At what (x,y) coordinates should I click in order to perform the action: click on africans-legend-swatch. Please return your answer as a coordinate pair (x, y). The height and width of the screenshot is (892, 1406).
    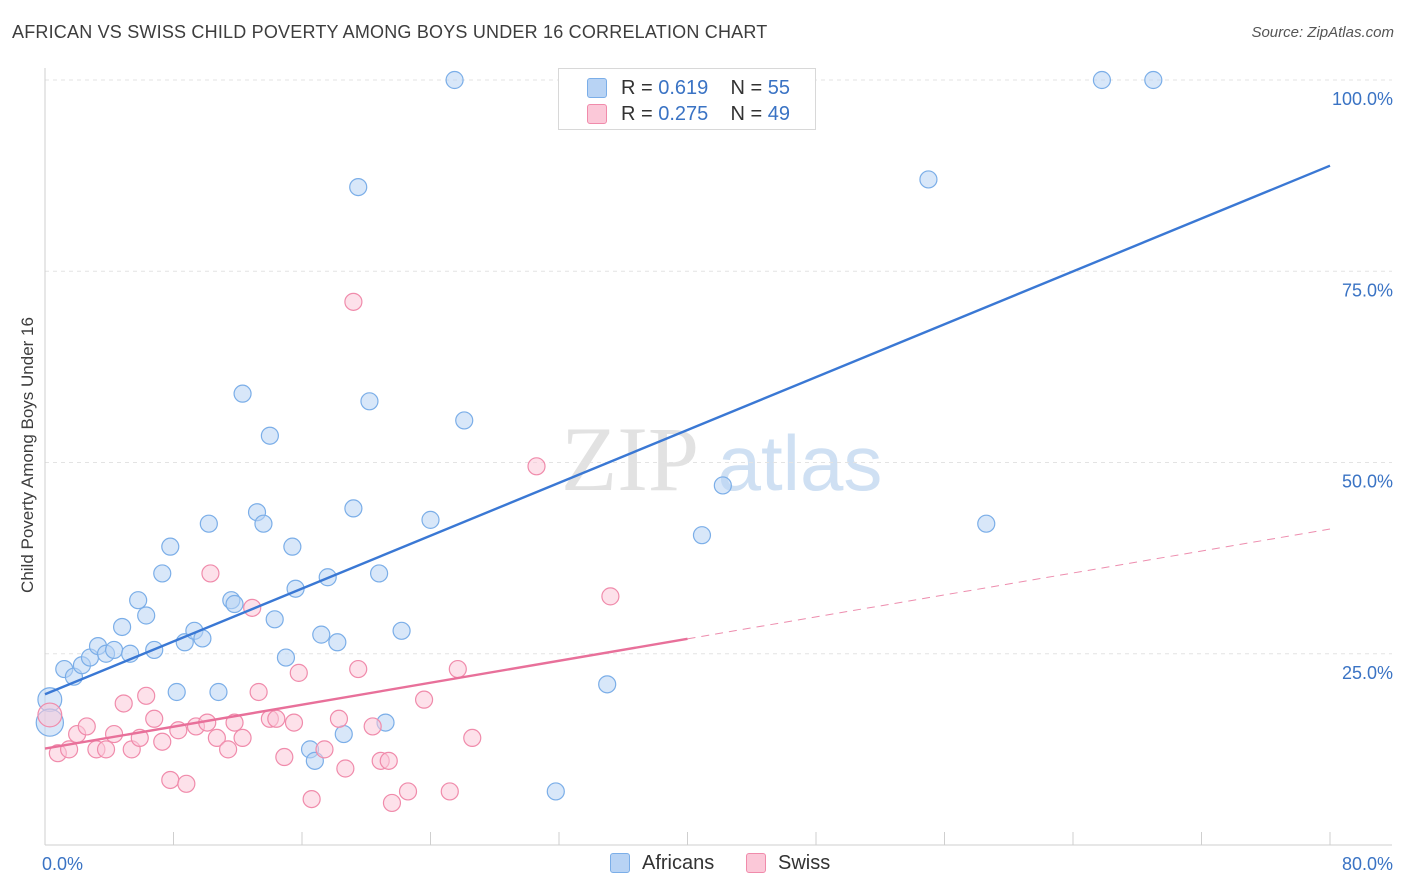
    Looking at the image, I should click on (620, 863).